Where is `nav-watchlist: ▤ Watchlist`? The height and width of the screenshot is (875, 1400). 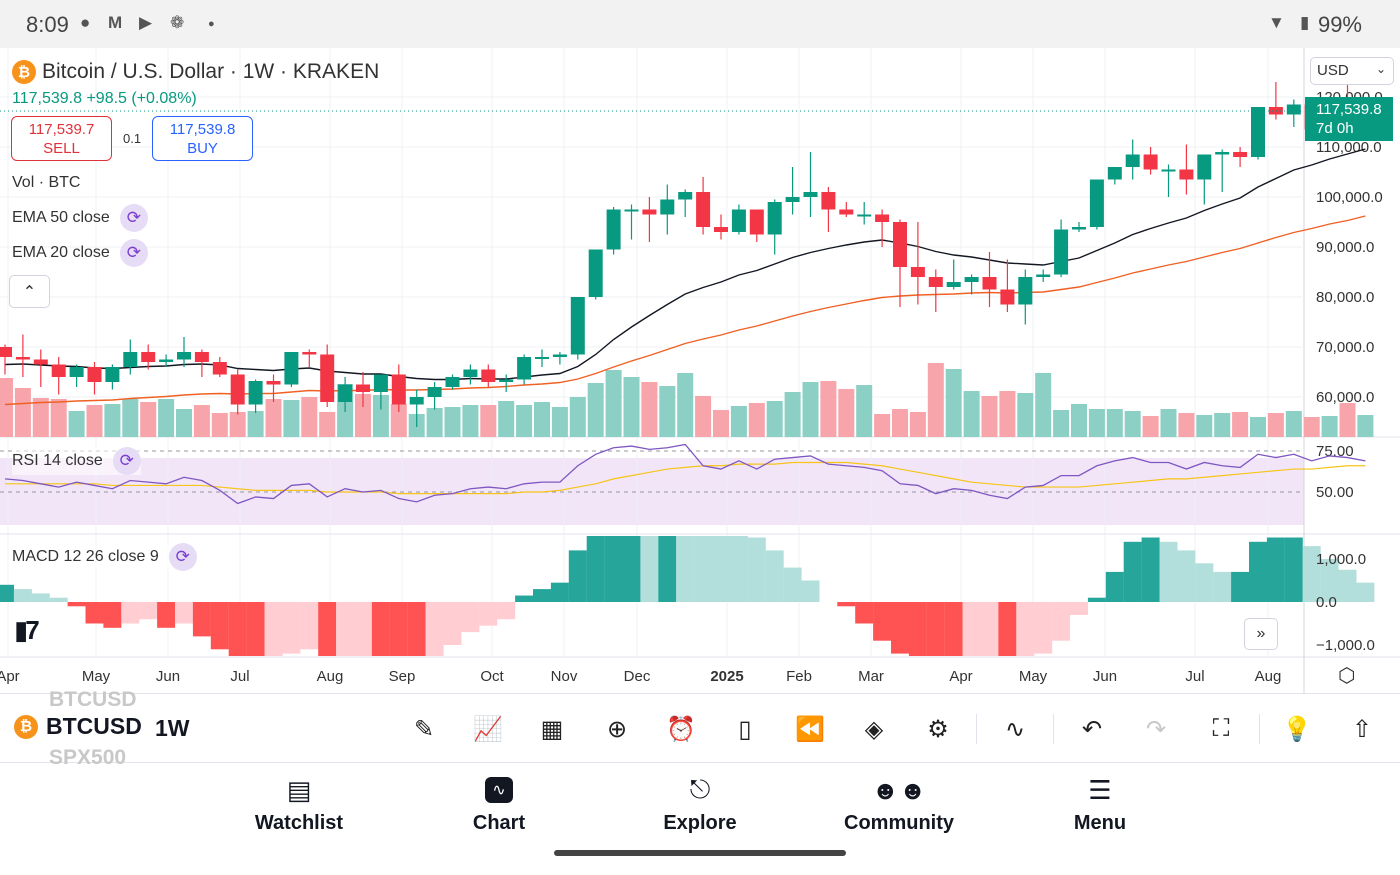 nav-watchlist: ▤ Watchlist is located at coordinates (299, 803).